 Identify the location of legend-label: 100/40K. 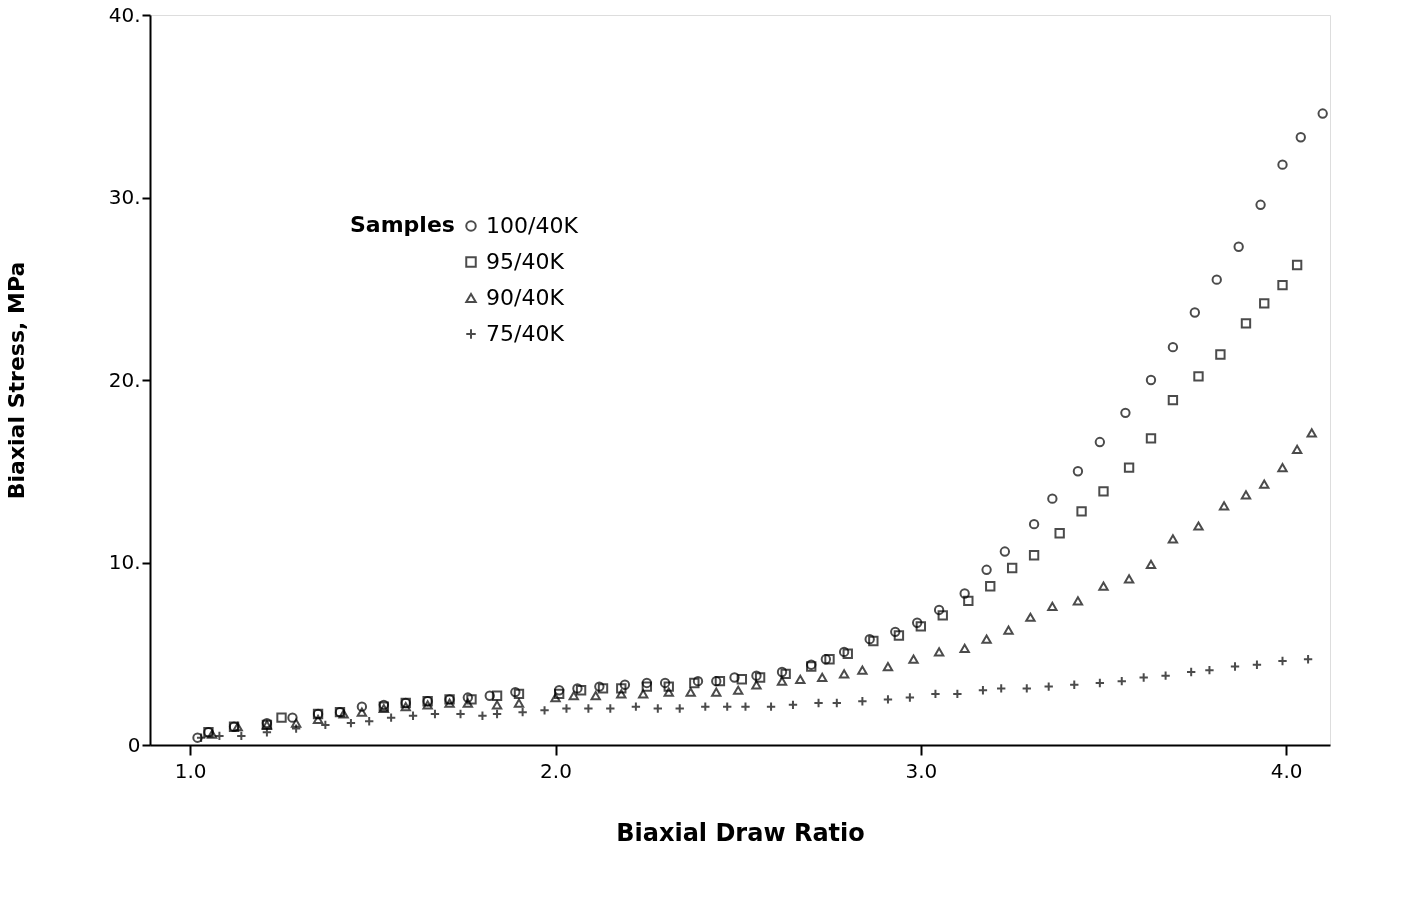
(532, 225).